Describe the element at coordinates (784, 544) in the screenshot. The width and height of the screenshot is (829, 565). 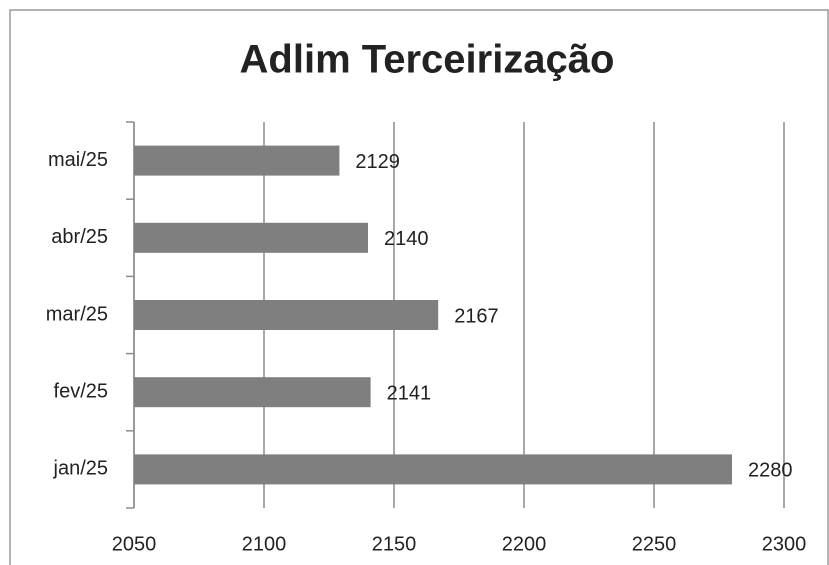
I see `x-tick-label: 2300` at that location.